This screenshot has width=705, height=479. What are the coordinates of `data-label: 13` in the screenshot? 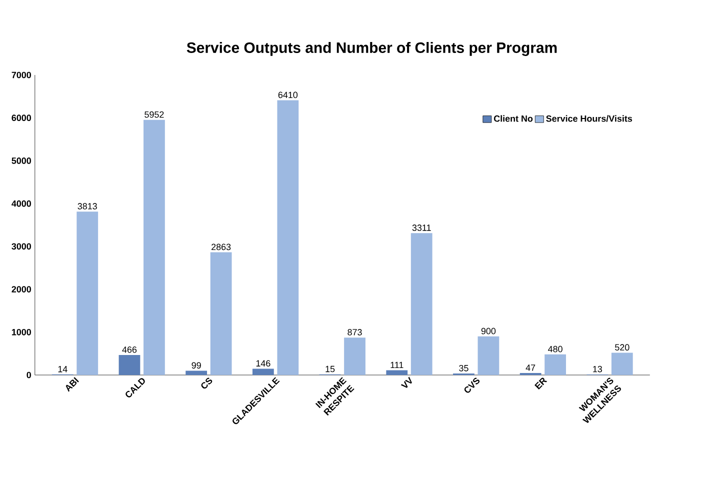 It's located at (597, 369).